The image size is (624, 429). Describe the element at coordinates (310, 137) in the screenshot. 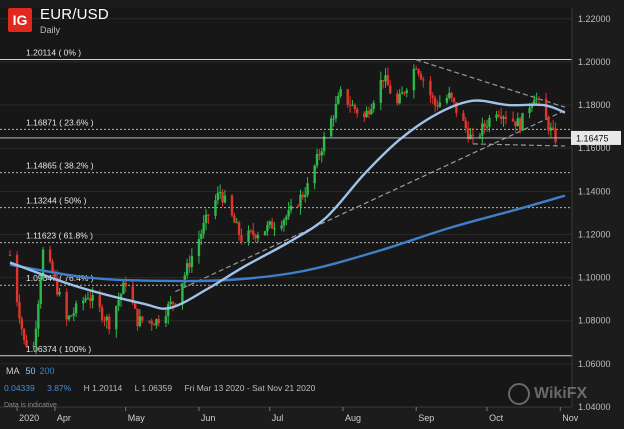

I see `last-price-marker: 1.16475` at that location.